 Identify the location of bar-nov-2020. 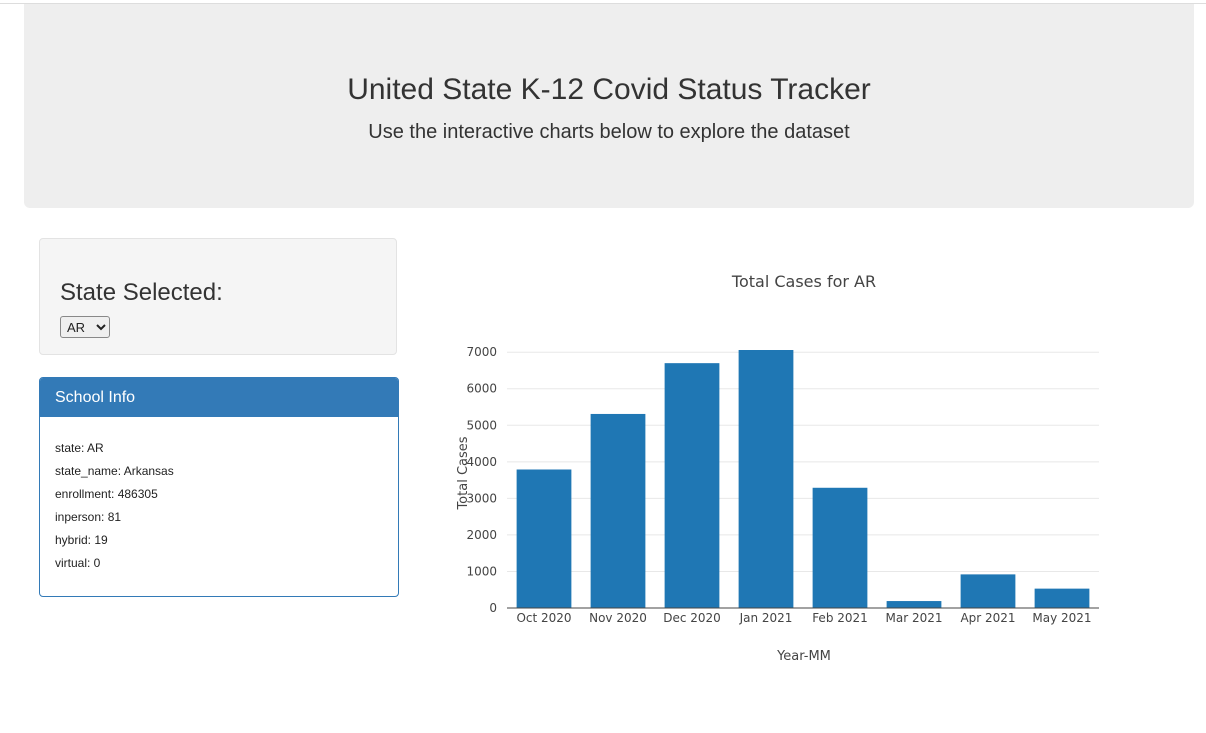
(618, 510).